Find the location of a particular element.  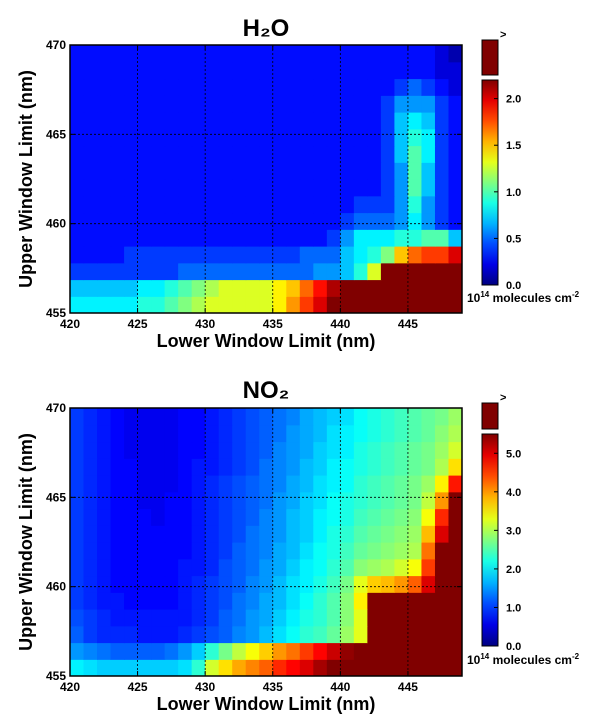

x-tick-label: 440 is located at coordinates (340, 324).